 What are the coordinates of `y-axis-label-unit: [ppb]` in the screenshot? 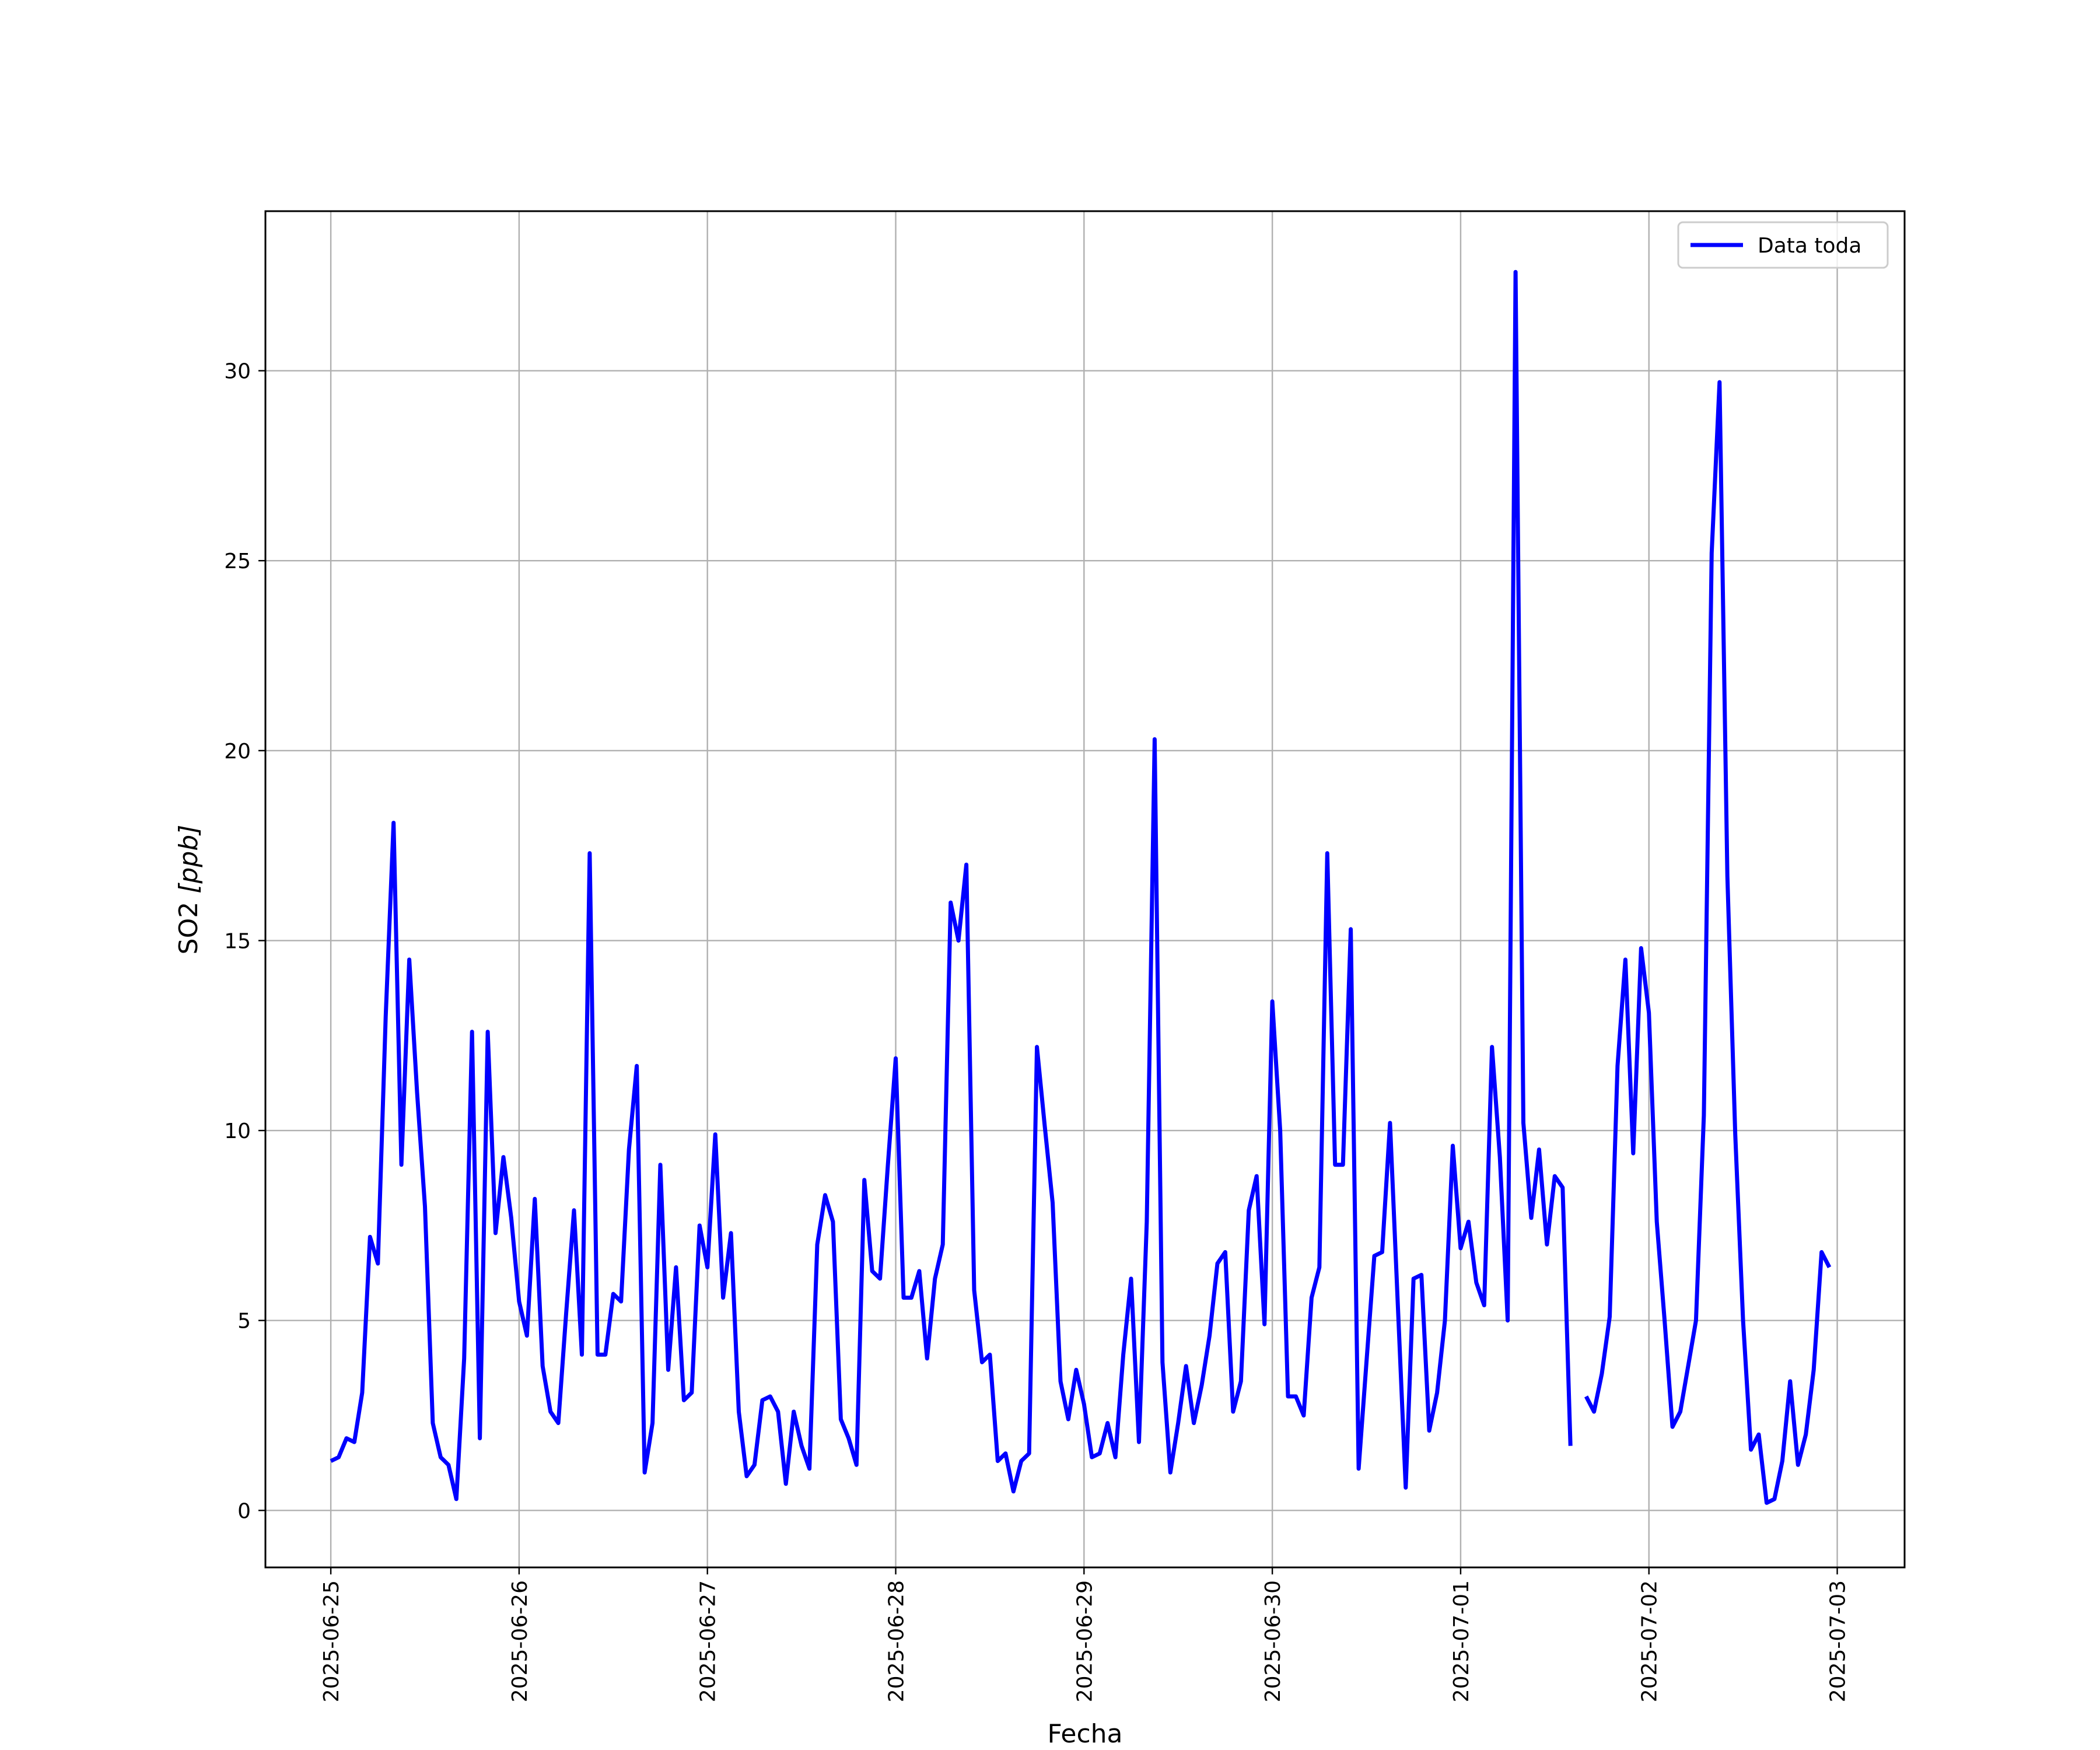 It's located at (189, 859).